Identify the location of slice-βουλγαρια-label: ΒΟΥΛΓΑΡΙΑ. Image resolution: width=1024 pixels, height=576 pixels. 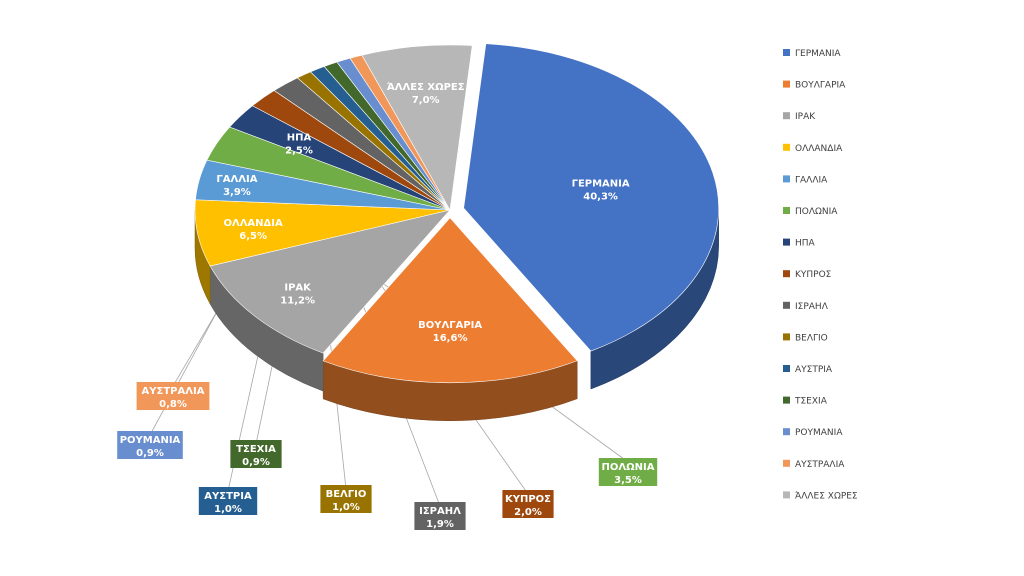
(450, 325).